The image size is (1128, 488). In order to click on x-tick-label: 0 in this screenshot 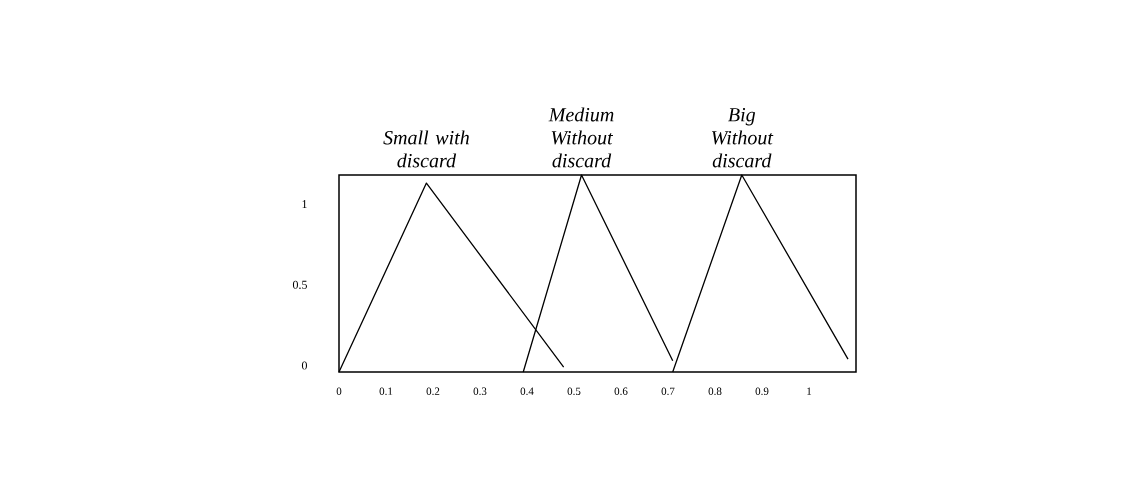, I will do `click(339, 391)`.